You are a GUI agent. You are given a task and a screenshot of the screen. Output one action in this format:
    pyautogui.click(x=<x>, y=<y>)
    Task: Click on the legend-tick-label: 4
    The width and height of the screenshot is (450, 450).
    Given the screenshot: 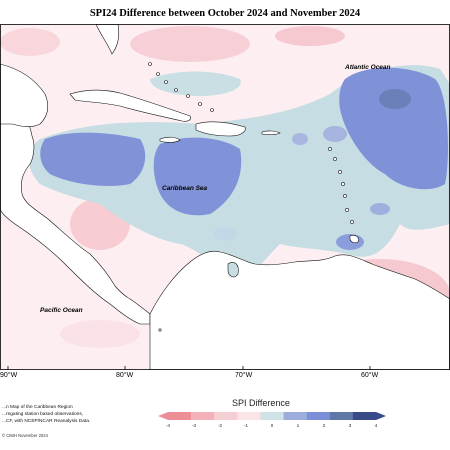 What is the action you would take?
    pyautogui.click(x=376, y=425)
    